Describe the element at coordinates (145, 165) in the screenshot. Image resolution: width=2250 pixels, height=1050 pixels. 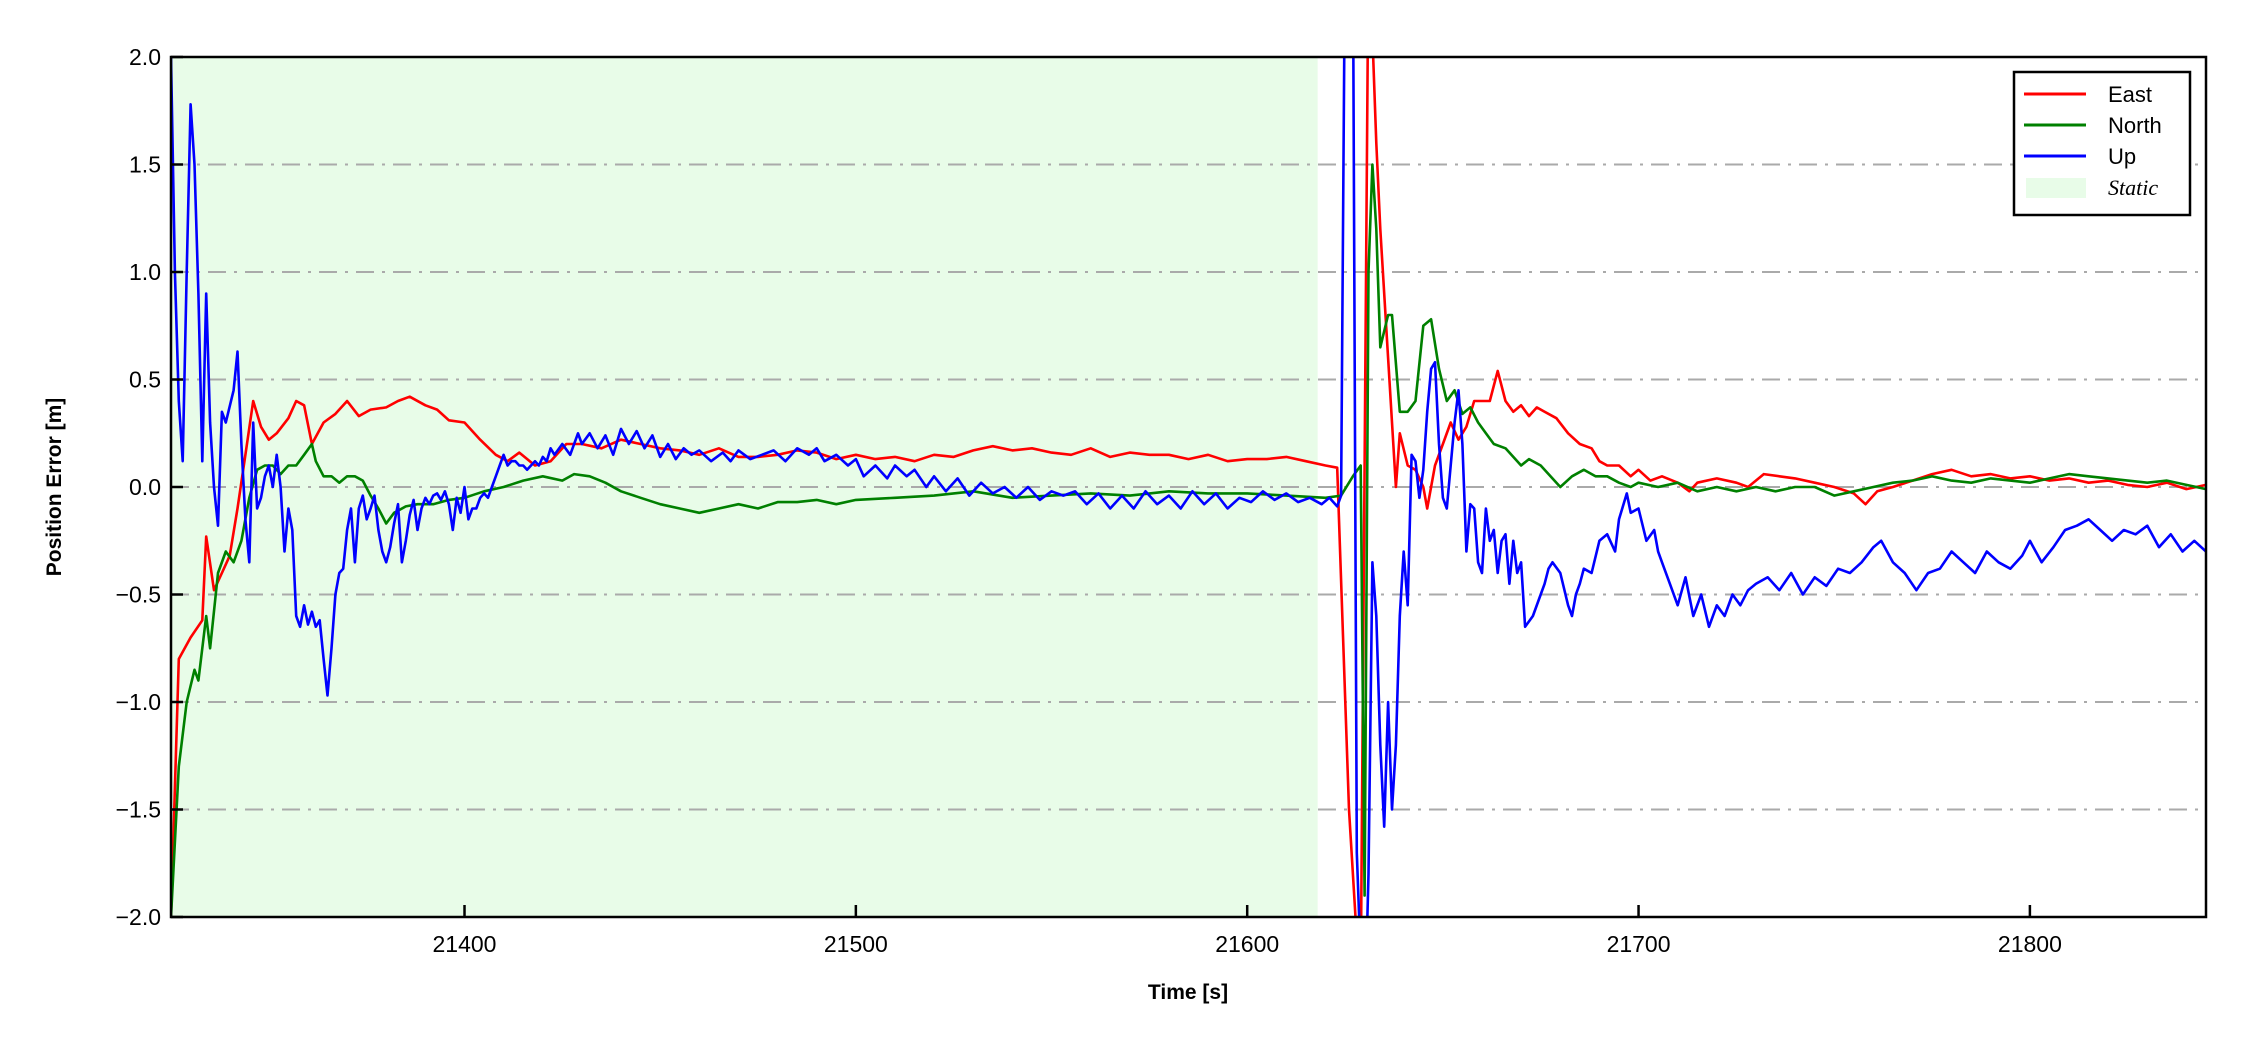
I see `y-tick-label: 1.5` at that location.